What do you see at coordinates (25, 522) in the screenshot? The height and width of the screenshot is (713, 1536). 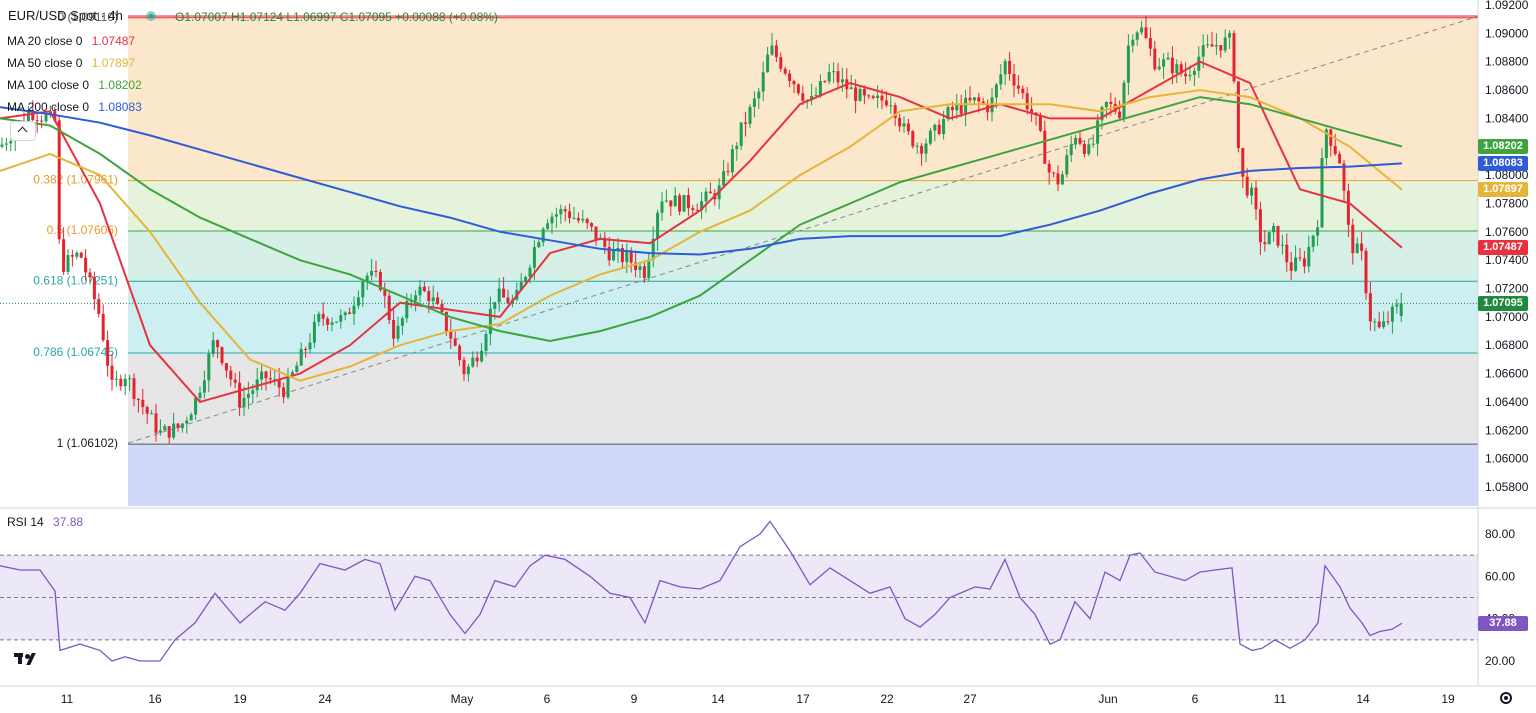 I see `rsi-label: RSI 14` at bounding box center [25, 522].